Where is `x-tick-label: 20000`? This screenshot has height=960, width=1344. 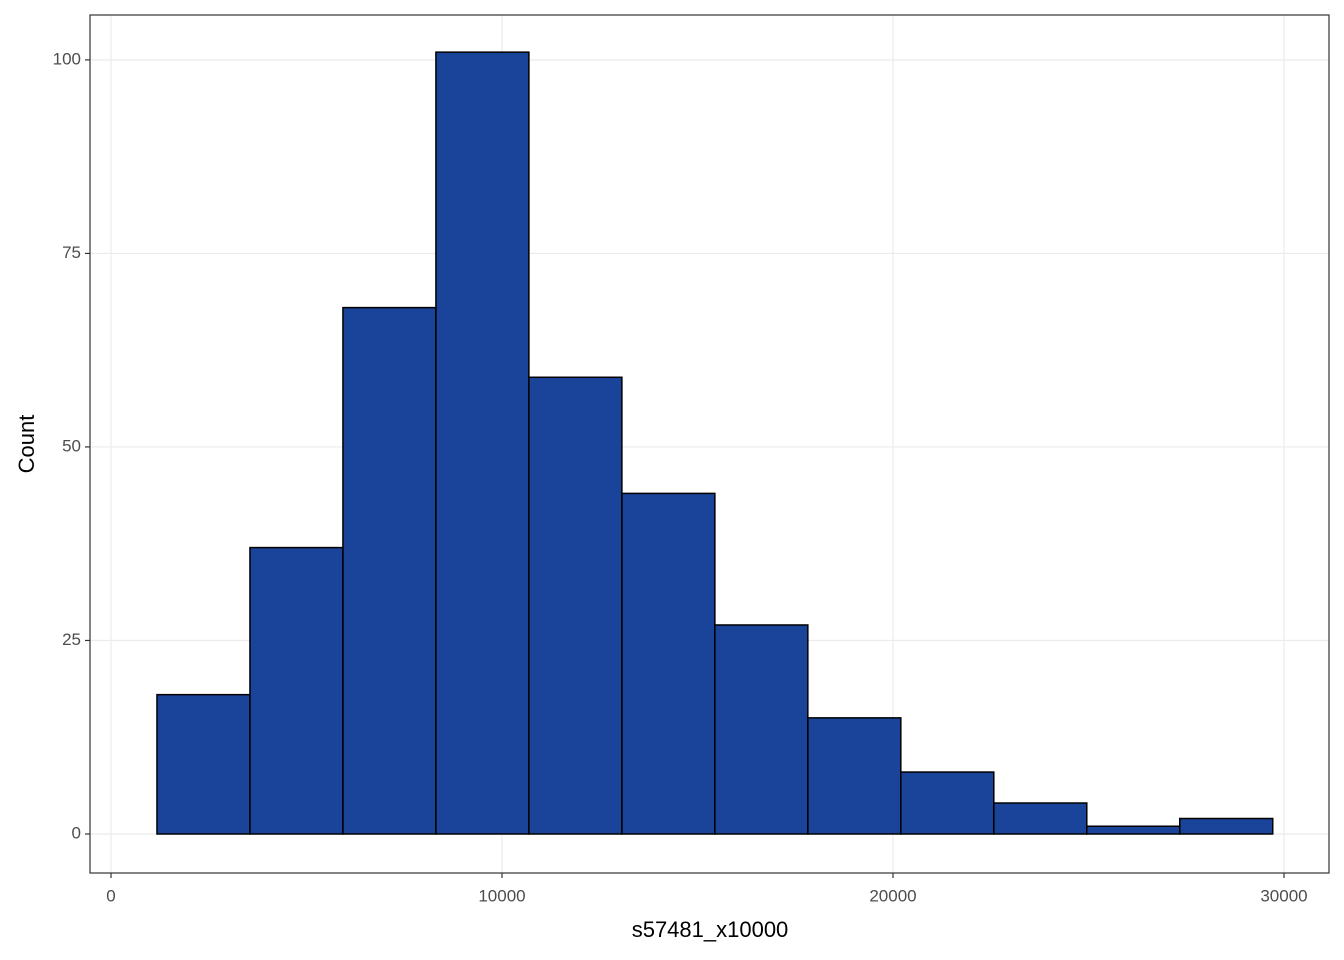 x-tick-label: 20000 is located at coordinates (892, 895).